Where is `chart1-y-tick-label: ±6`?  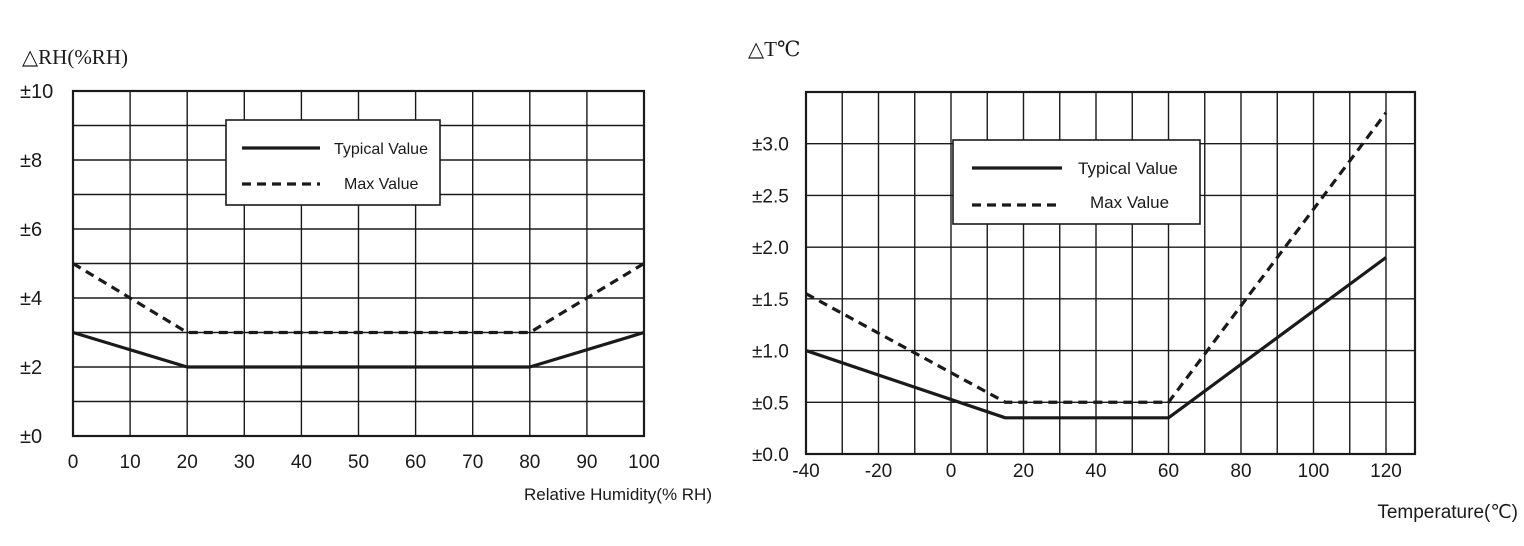 chart1-y-tick-label: ±6 is located at coordinates (31, 230).